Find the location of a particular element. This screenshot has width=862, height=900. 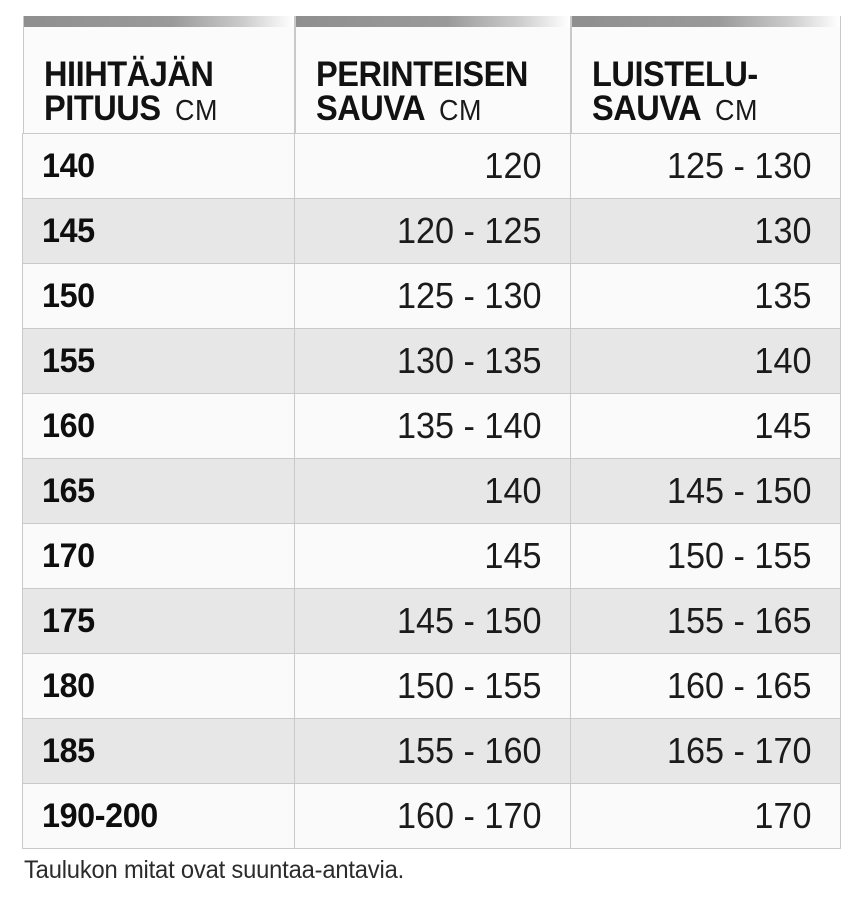

cell-height: 190-200 is located at coordinates (158, 816).